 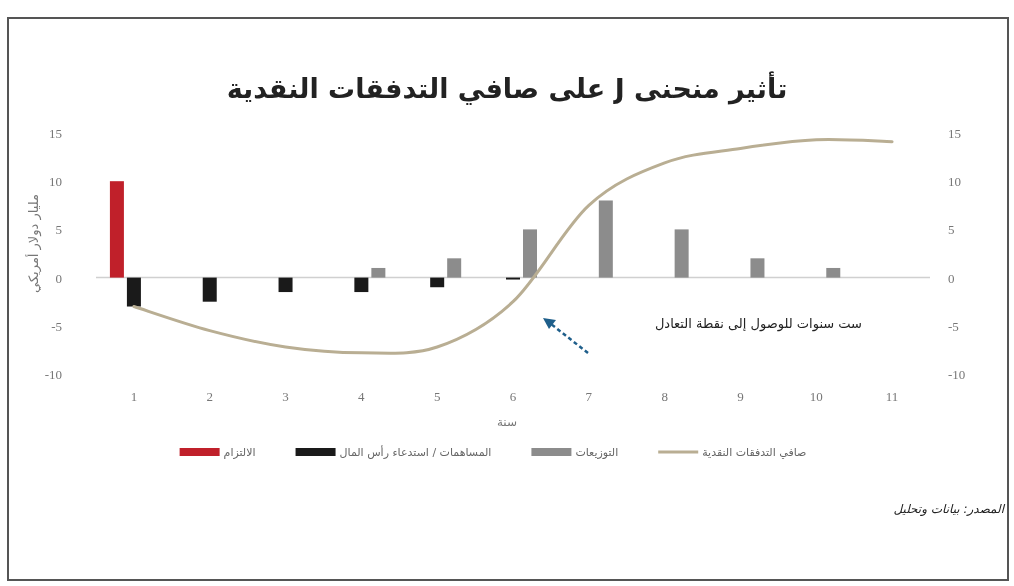 What do you see at coordinates (816, 396) in the screenshot?
I see `x-tick-label: 10` at bounding box center [816, 396].